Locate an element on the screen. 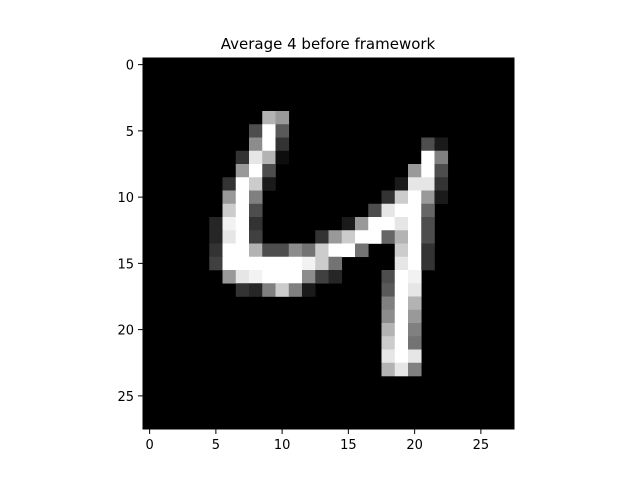 The width and height of the screenshot is (640, 480). chart-title: Average 4 before framework is located at coordinates (328, 44).